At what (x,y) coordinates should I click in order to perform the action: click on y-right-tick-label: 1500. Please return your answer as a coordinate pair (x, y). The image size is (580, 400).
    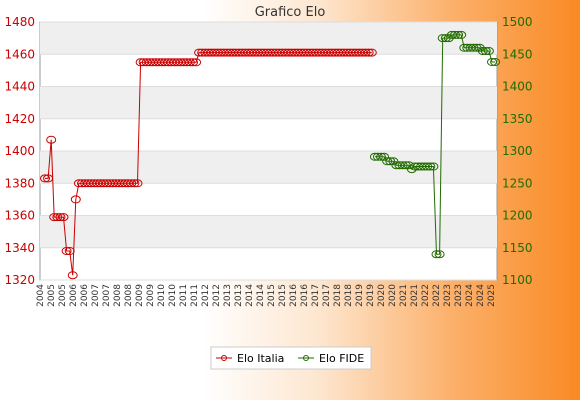
    Looking at the image, I should click on (517, 22).